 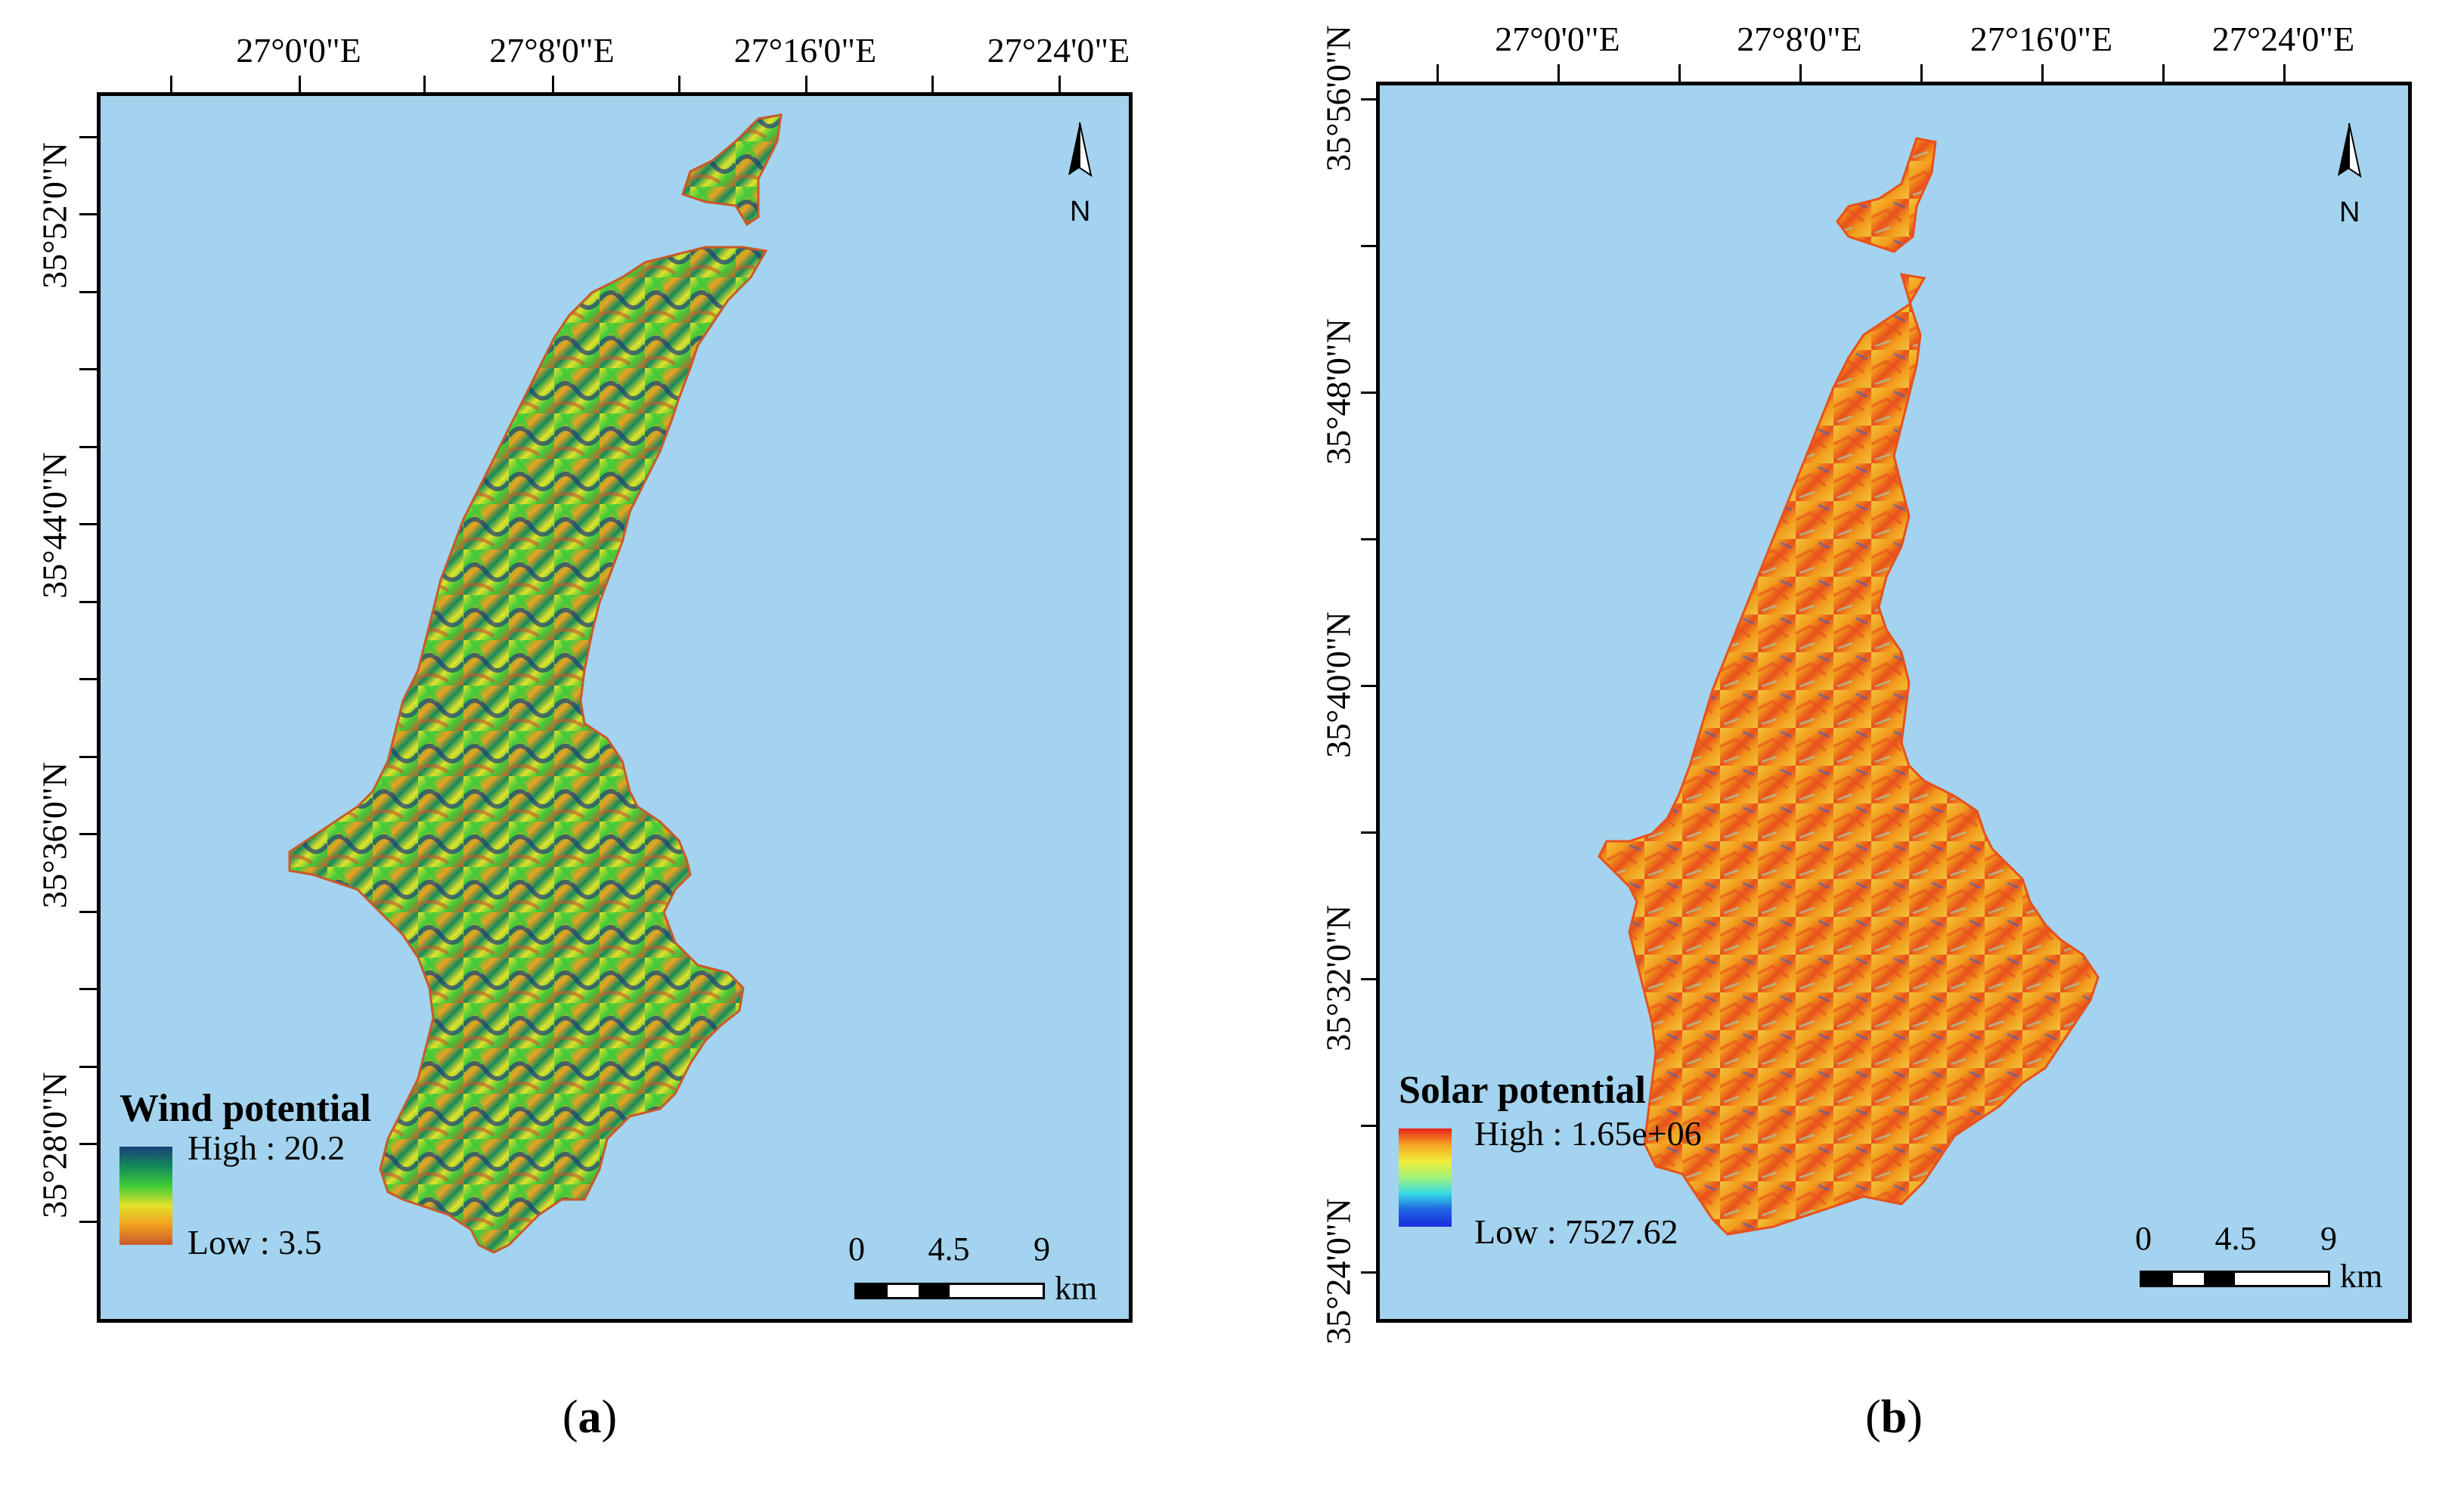 I want to click on latitude-label: 35°32'0"N, so click(x=1338, y=978).